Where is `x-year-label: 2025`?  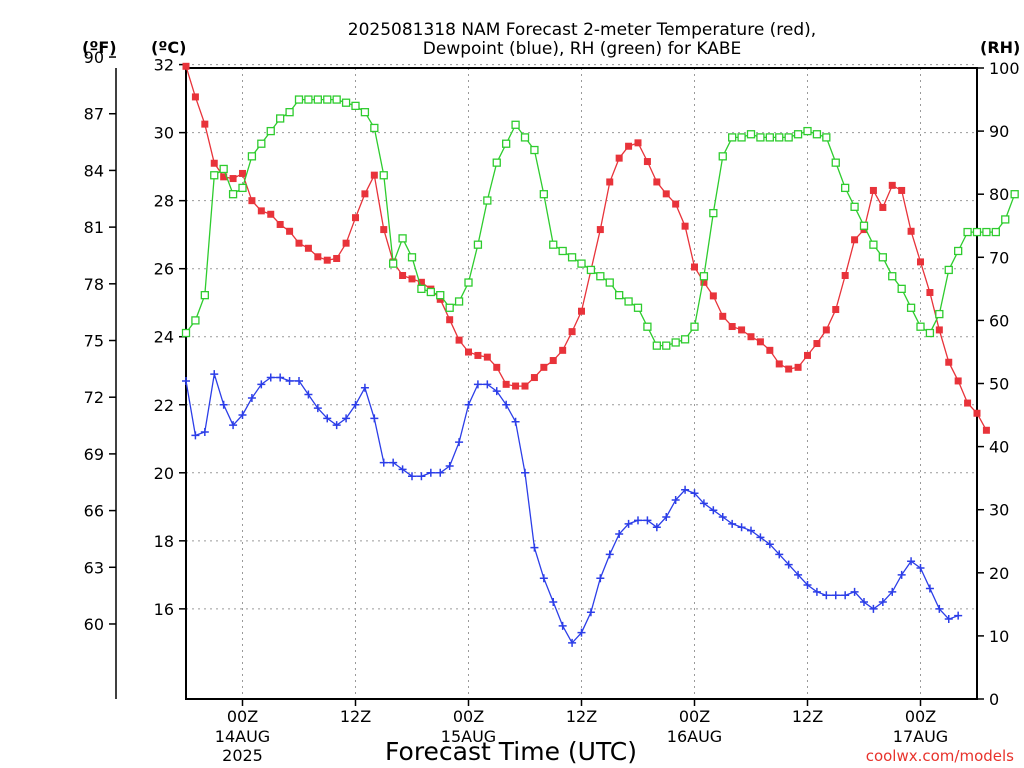
x-year-label: 2025 is located at coordinates (242, 755).